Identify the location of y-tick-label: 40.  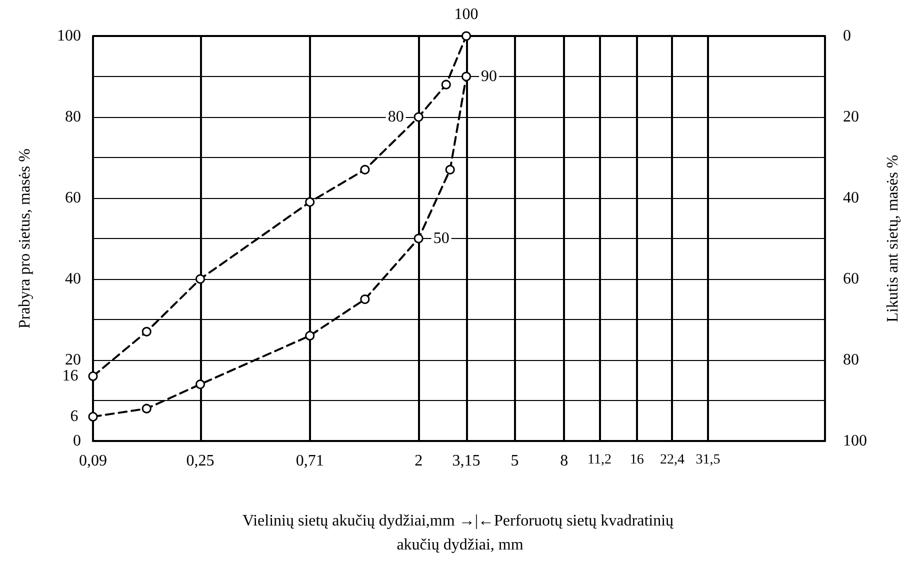
(73, 279).